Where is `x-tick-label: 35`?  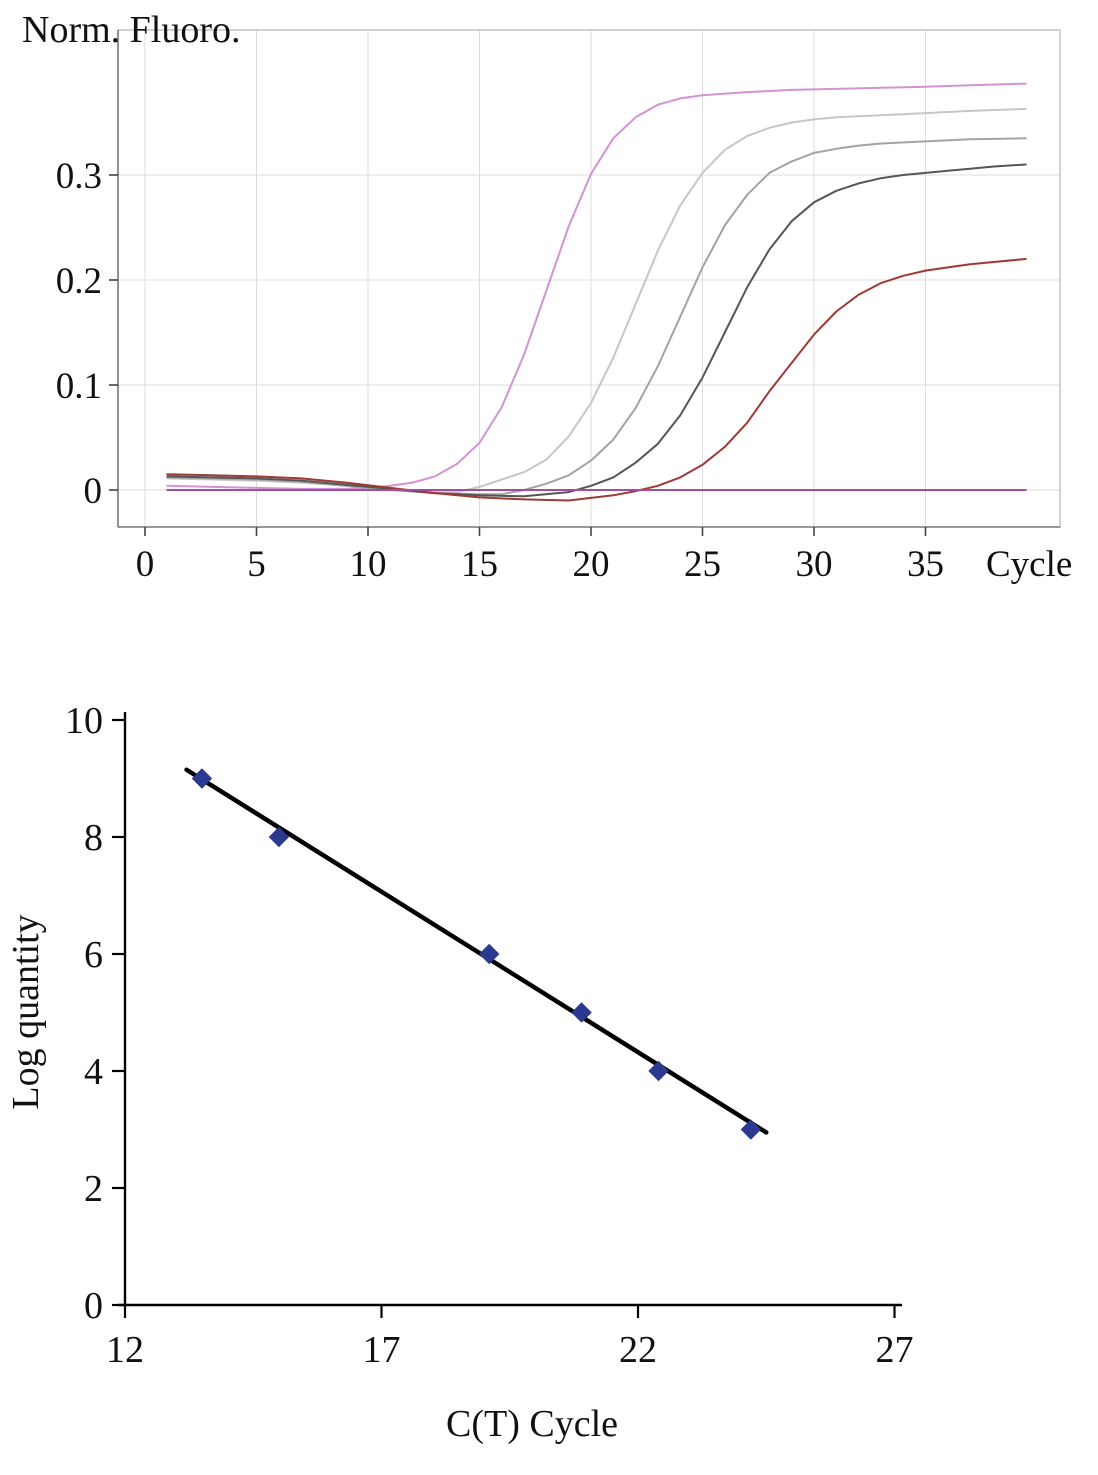
x-tick-label: 35 is located at coordinates (925, 564).